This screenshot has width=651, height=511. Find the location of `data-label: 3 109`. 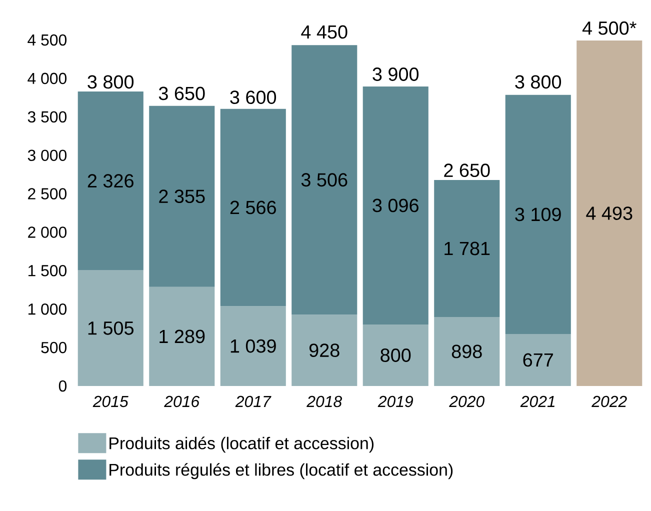

data-label: 3 109 is located at coordinates (538, 215).